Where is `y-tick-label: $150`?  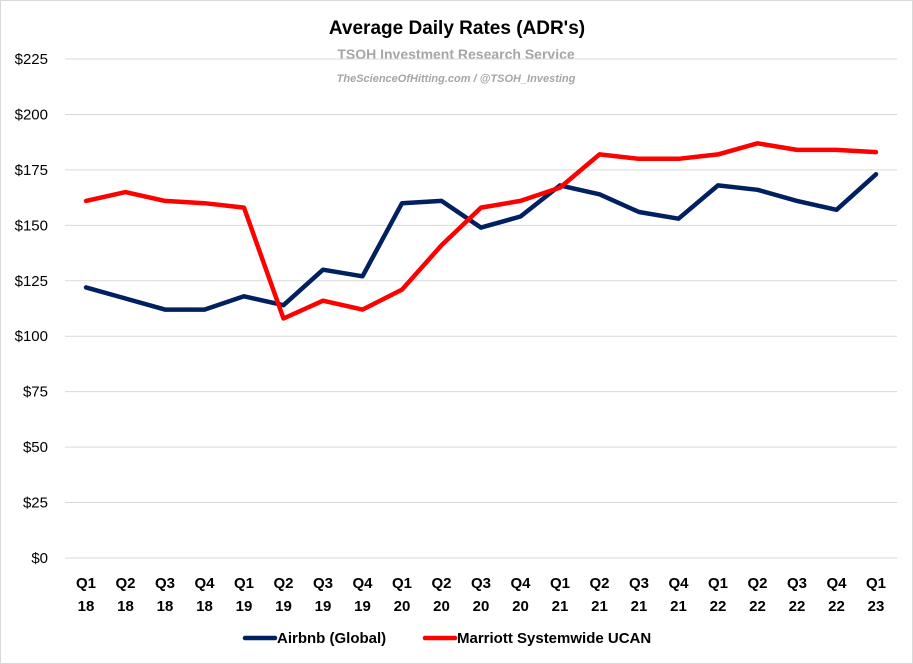 y-tick-label: $150 is located at coordinates (31, 225).